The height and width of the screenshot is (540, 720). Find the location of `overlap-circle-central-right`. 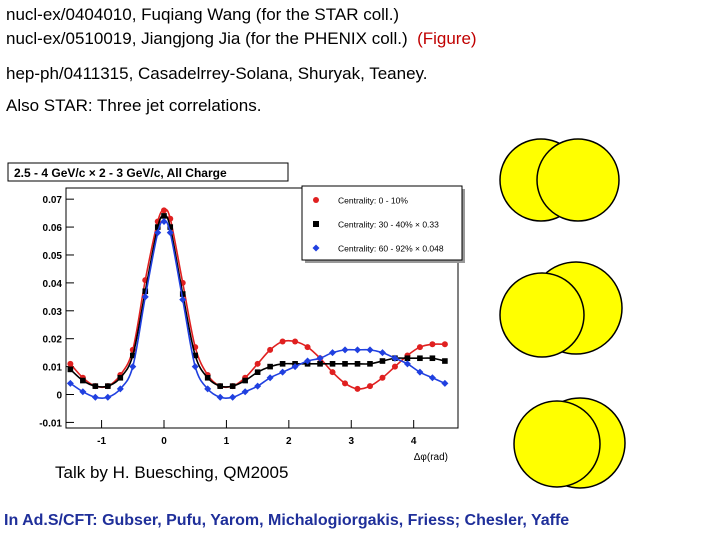

overlap-circle-central-right is located at coordinates (578, 180).